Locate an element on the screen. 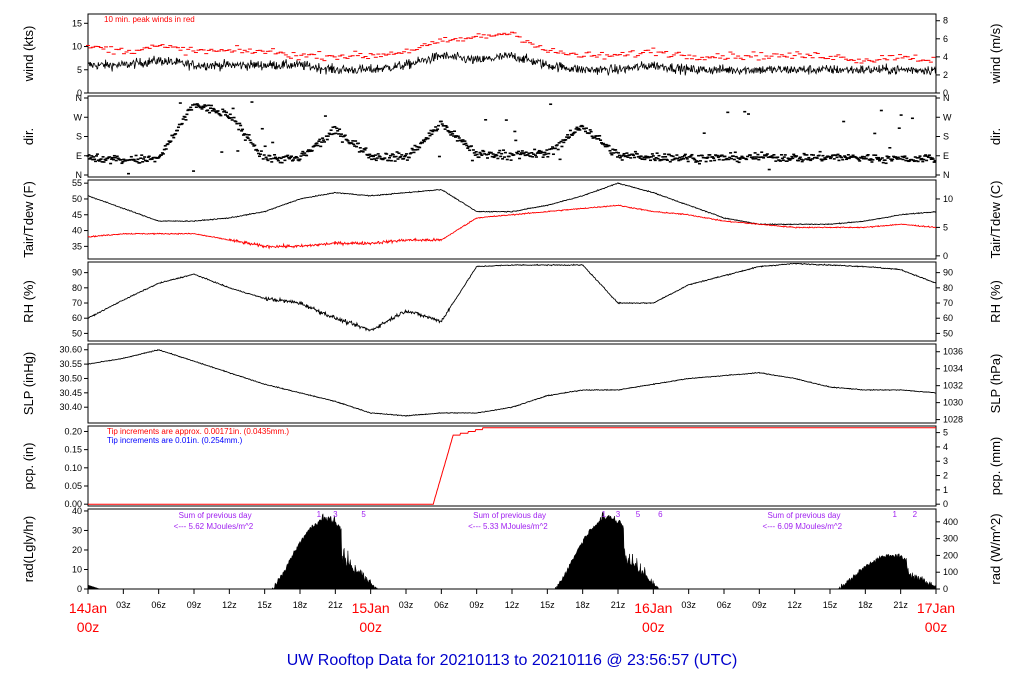  peak-wind-note: 10 min. peak winds in red is located at coordinates (149, 19).